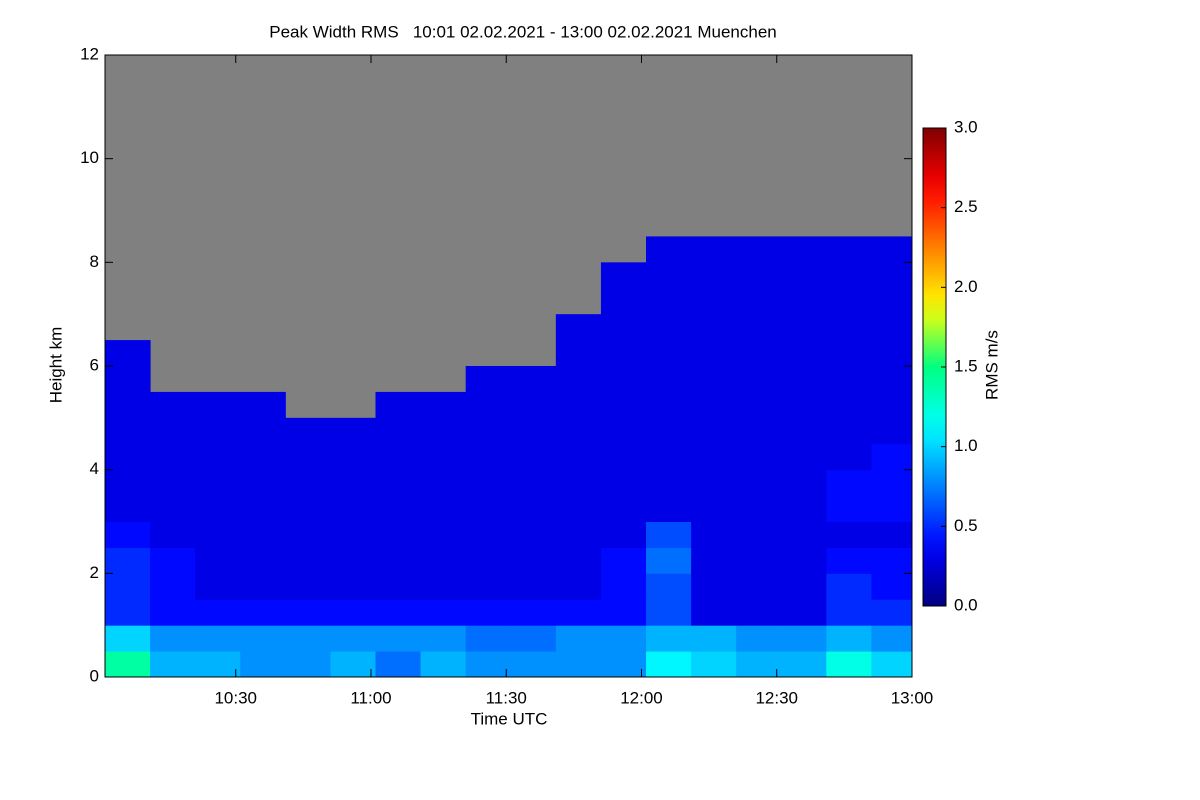 The image size is (1200, 800). What do you see at coordinates (89, 157) in the screenshot?
I see `y-tick-label: 10` at bounding box center [89, 157].